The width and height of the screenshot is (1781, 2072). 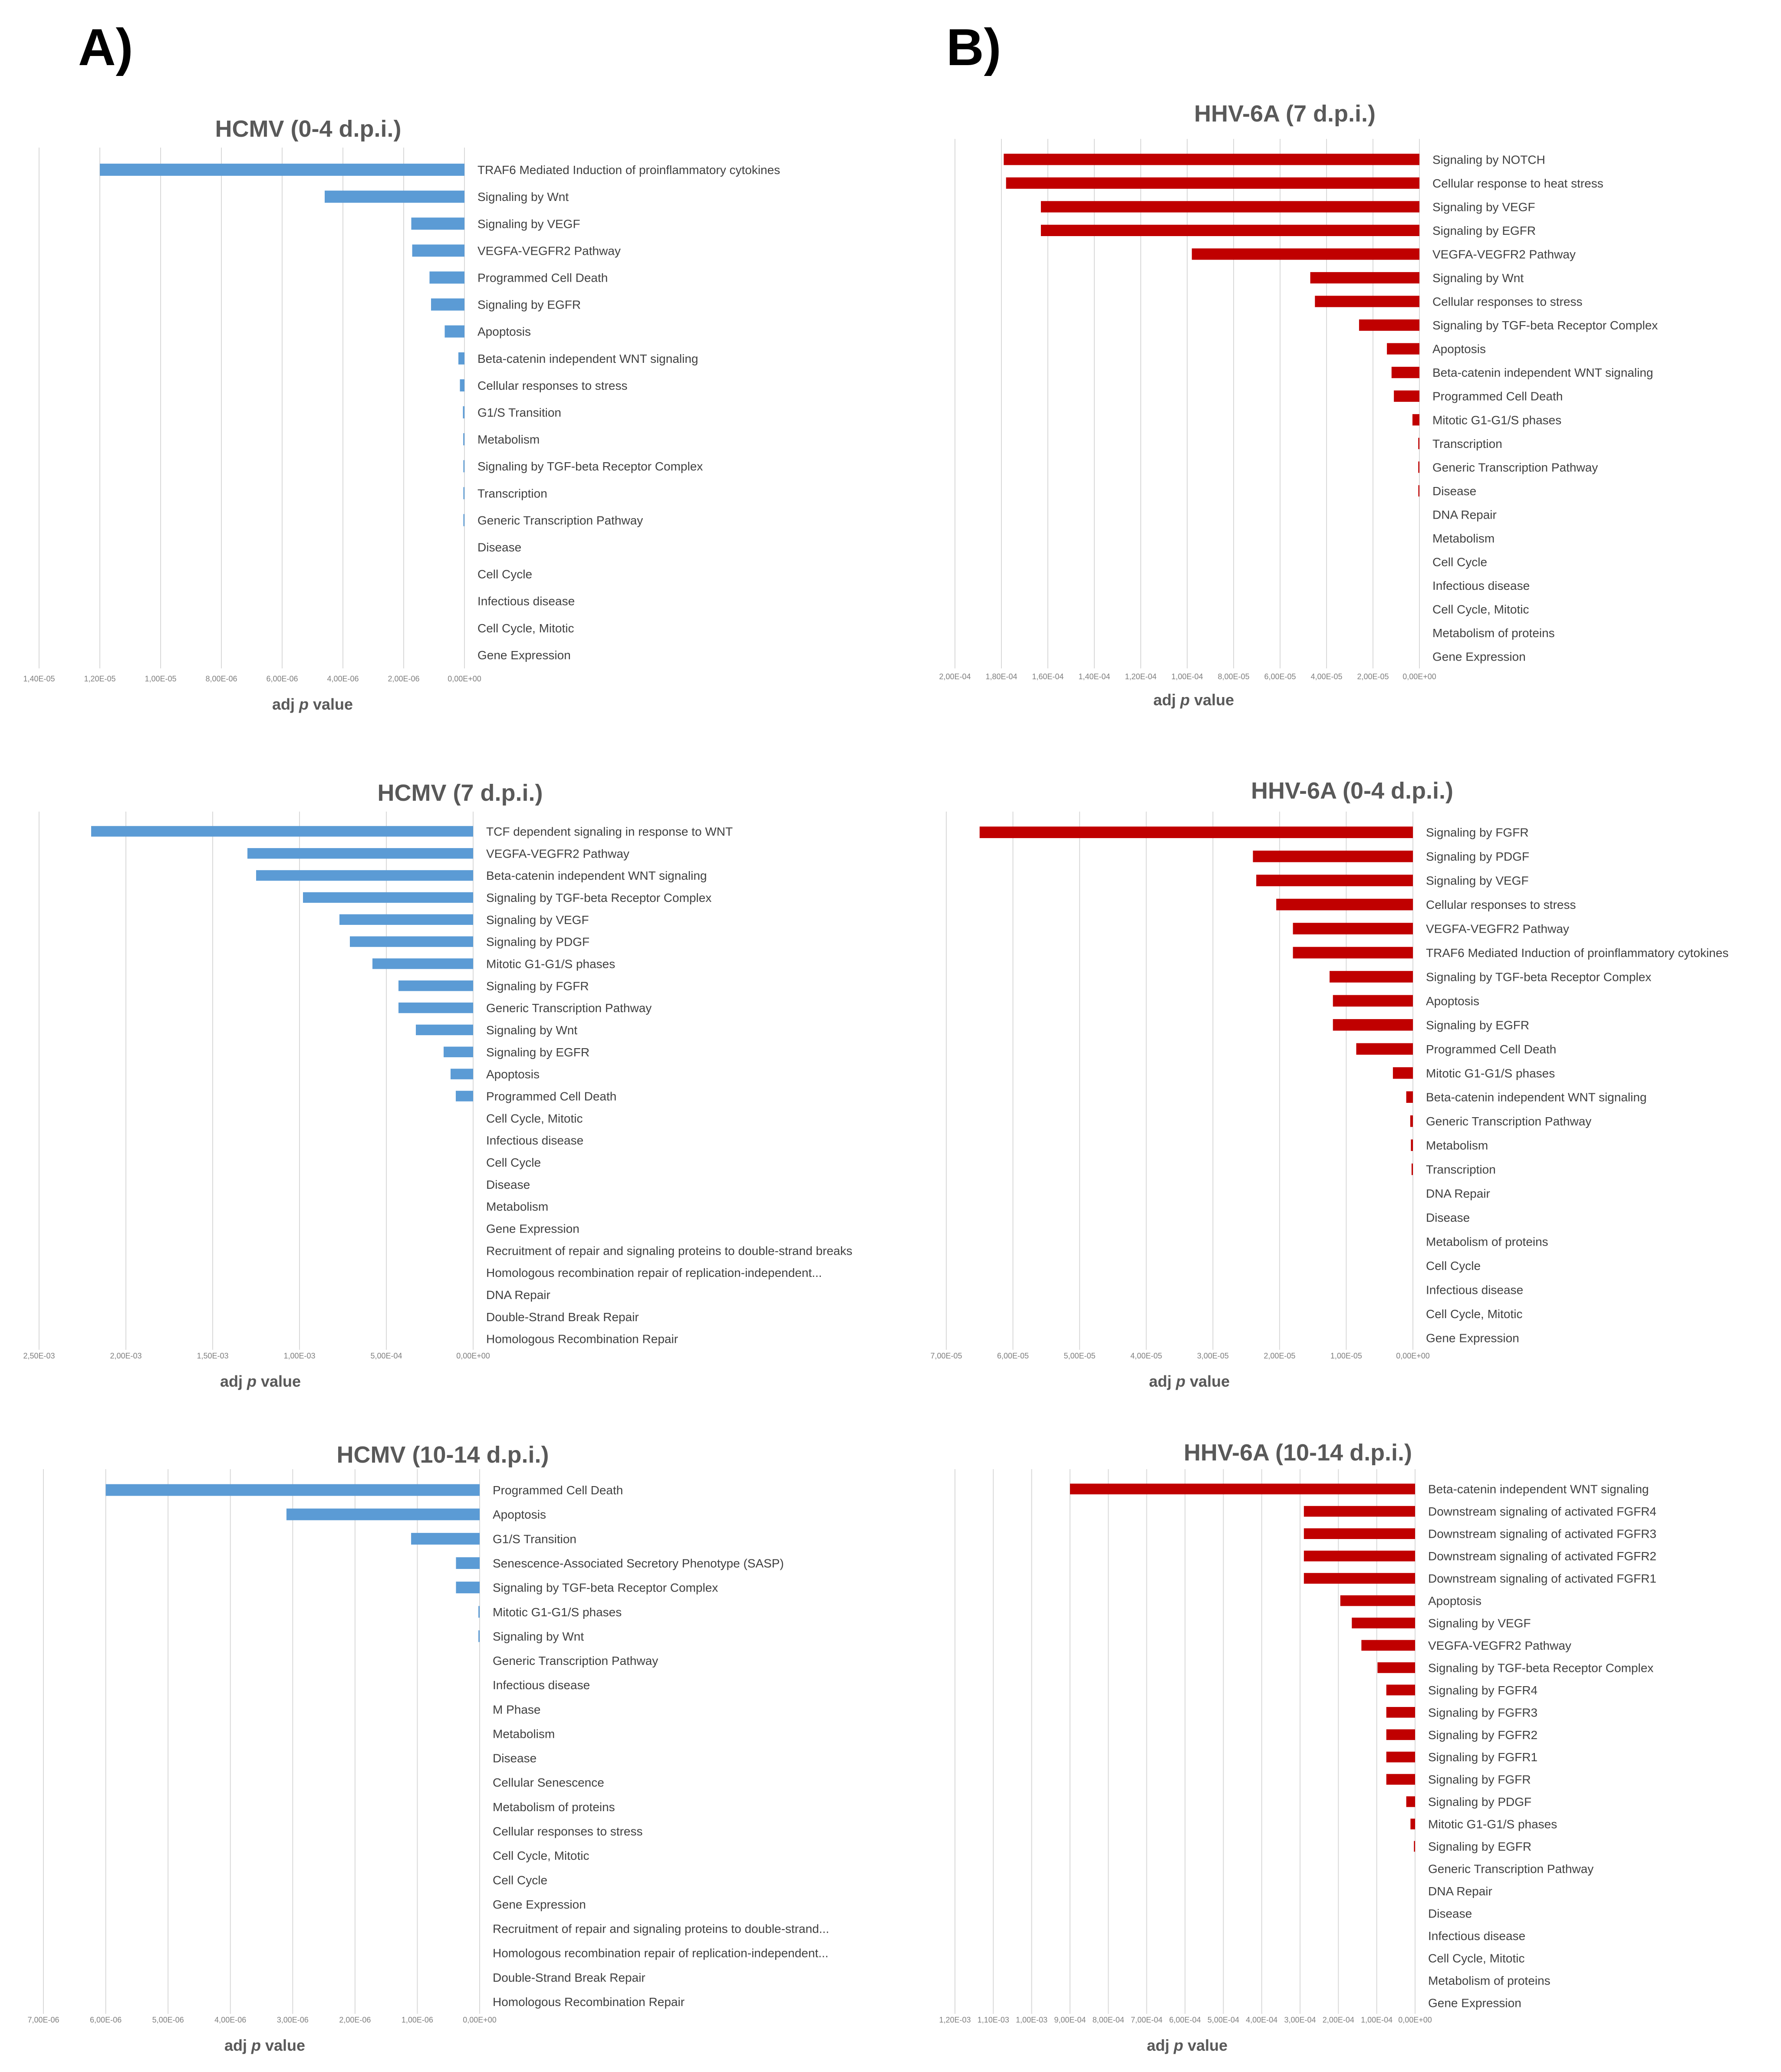 What do you see at coordinates (106, 2020) in the screenshot?
I see `x-tick-label: 6,00E-06` at bounding box center [106, 2020].